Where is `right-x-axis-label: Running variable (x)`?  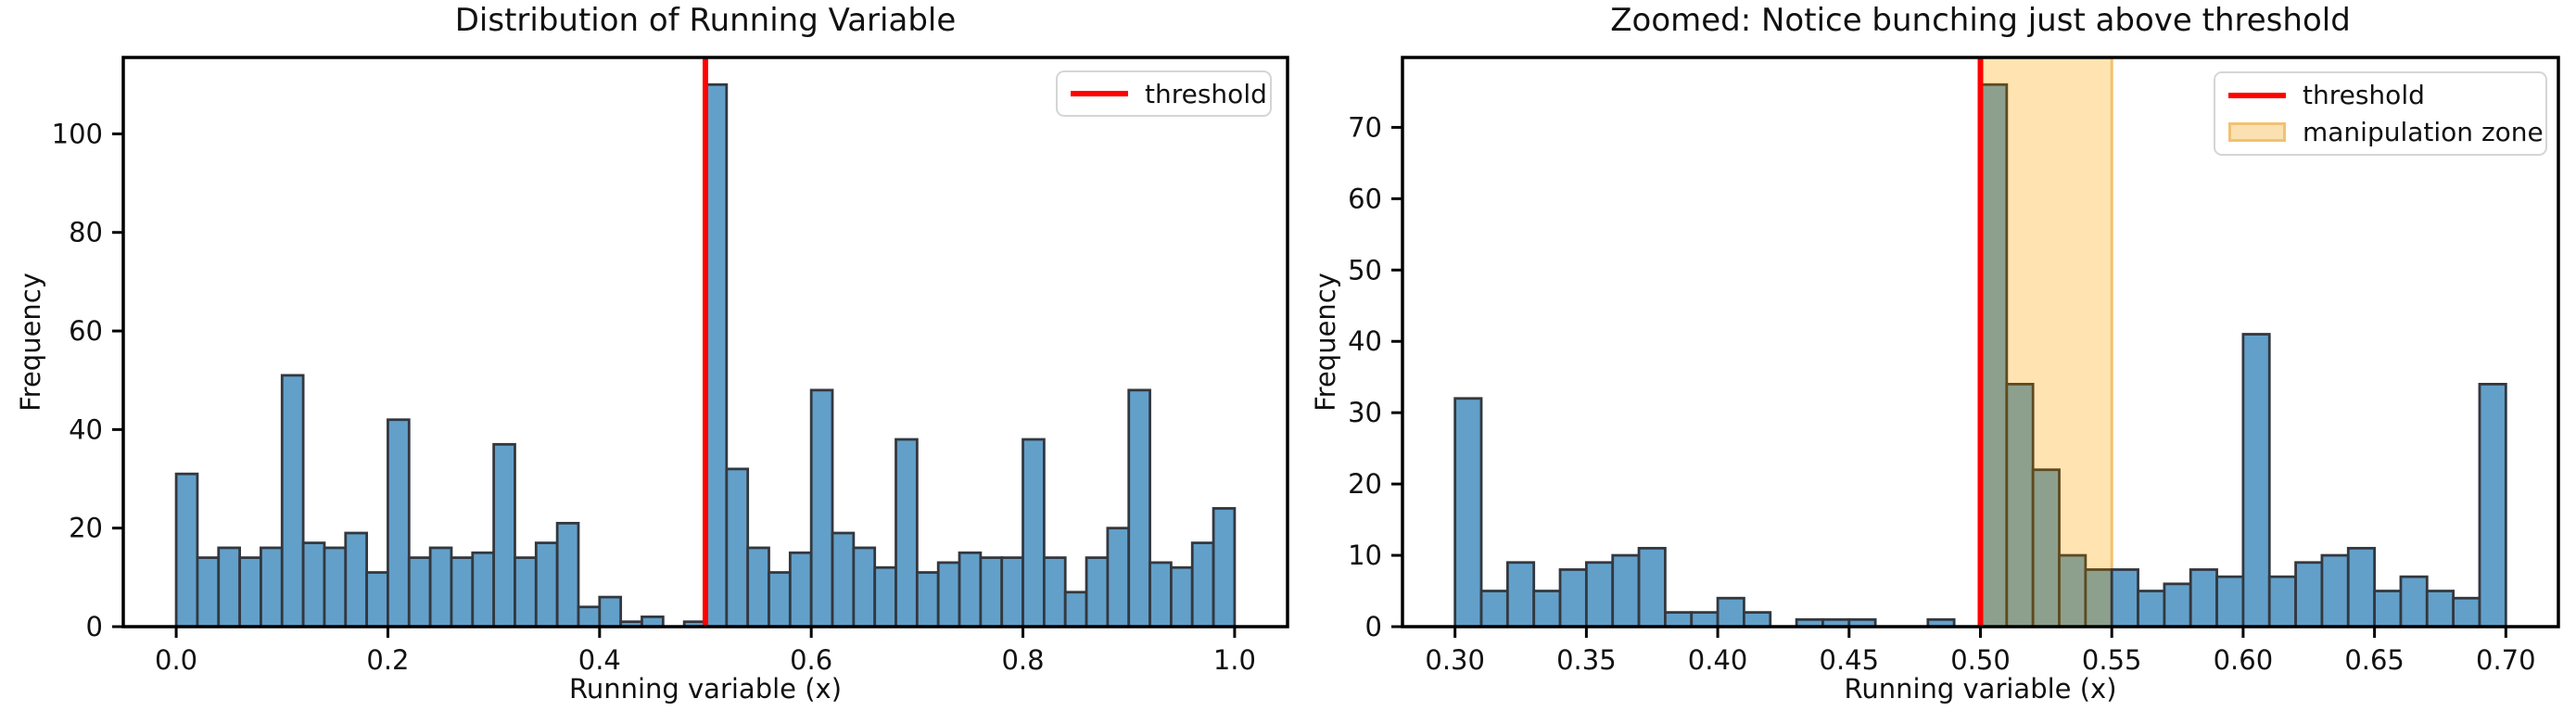 right-x-axis-label: Running variable (x) is located at coordinates (1980, 689).